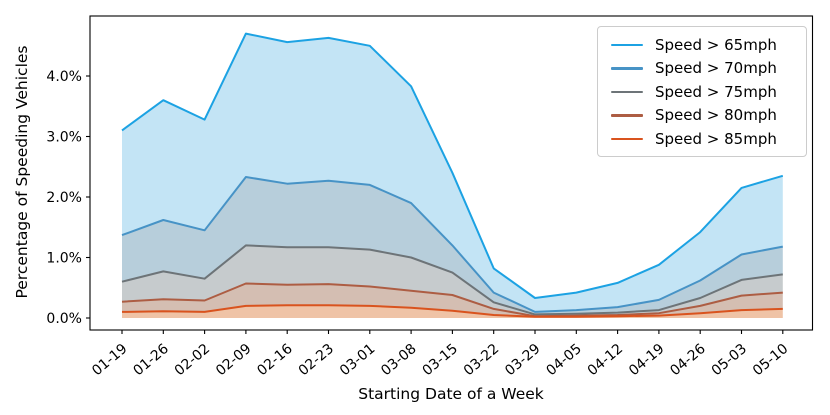 The height and width of the screenshot is (415, 830). Describe the element at coordinates (716, 68) in the screenshot. I see `legend-label: Speed > 70mph` at that location.